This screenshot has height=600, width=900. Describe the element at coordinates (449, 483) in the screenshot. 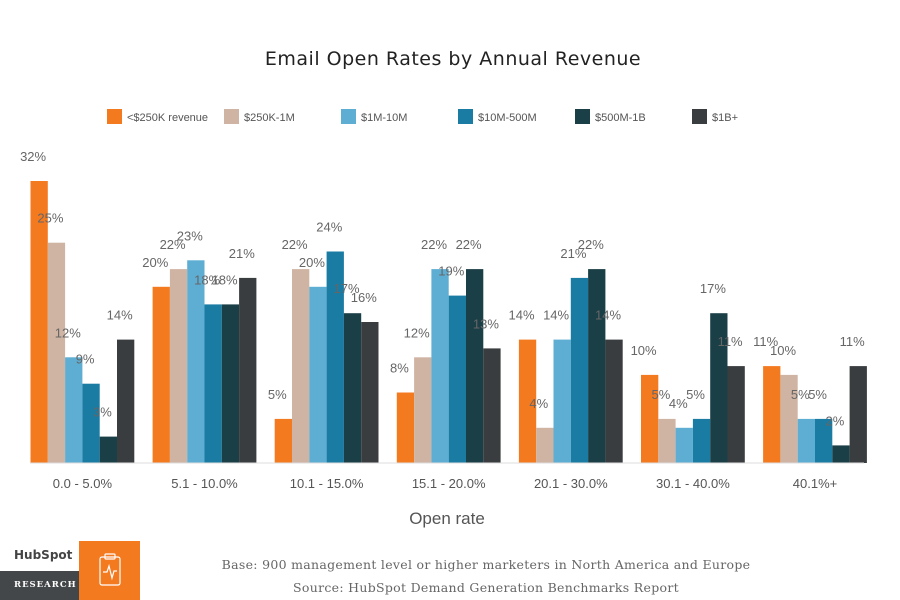

I see `x-tick-label-4: 15.1 - 20.0%` at that location.